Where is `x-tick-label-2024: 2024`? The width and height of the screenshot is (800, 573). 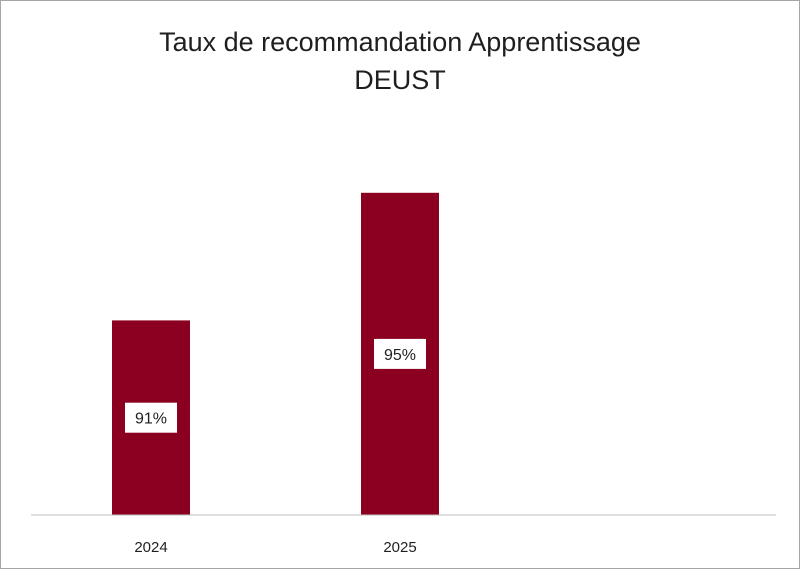 x-tick-label-2024: 2024 is located at coordinates (150, 547).